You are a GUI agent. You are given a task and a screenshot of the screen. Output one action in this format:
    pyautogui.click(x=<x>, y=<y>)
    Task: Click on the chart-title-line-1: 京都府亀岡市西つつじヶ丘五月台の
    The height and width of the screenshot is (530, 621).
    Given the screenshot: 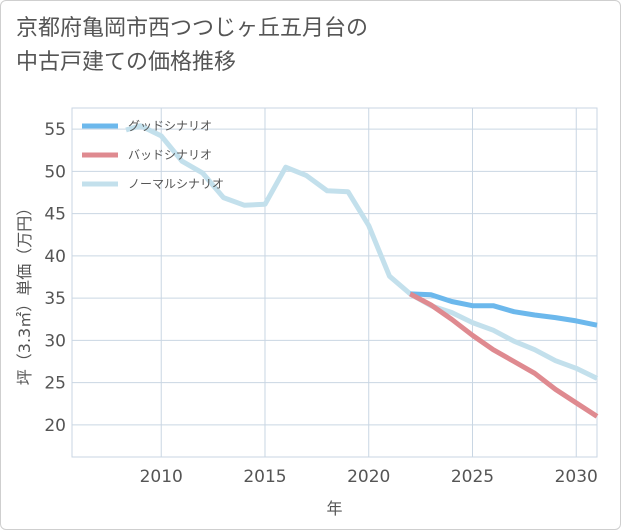 What is the action you would take?
    pyautogui.click(x=192, y=28)
    